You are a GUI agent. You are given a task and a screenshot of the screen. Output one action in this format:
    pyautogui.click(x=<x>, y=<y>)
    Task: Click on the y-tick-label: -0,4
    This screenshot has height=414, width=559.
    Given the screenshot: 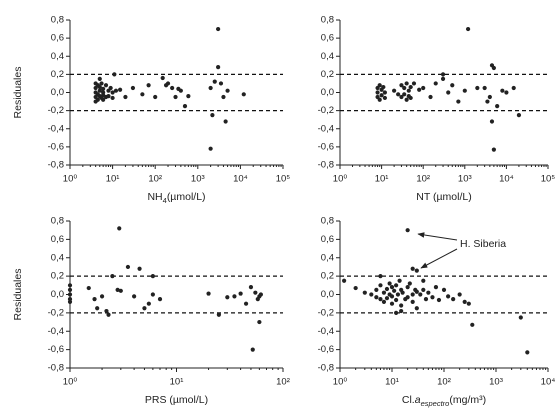 What is the action you would take?
    pyautogui.click(x=326, y=128)
    